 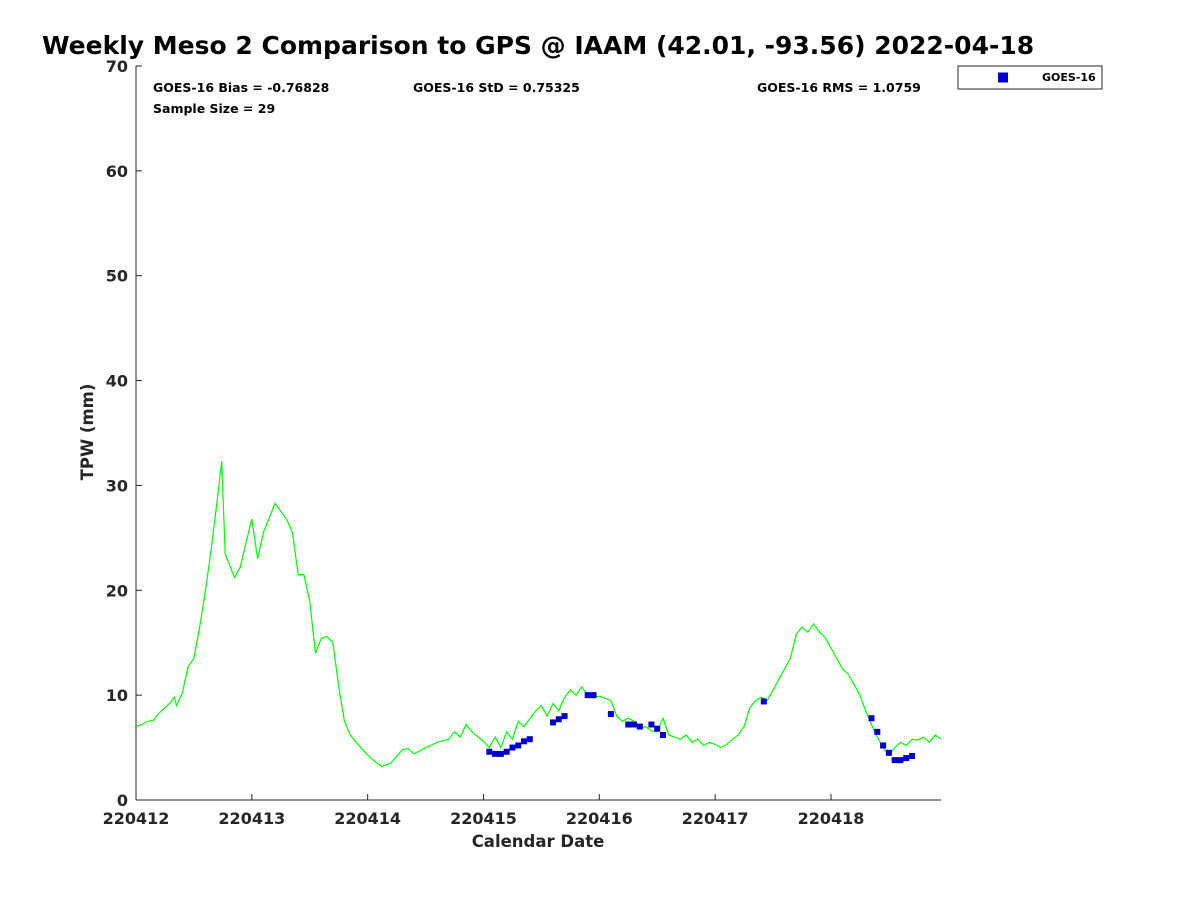 What do you see at coordinates (1003, 77) in the screenshot?
I see `legend-marker-goes16` at bounding box center [1003, 77].